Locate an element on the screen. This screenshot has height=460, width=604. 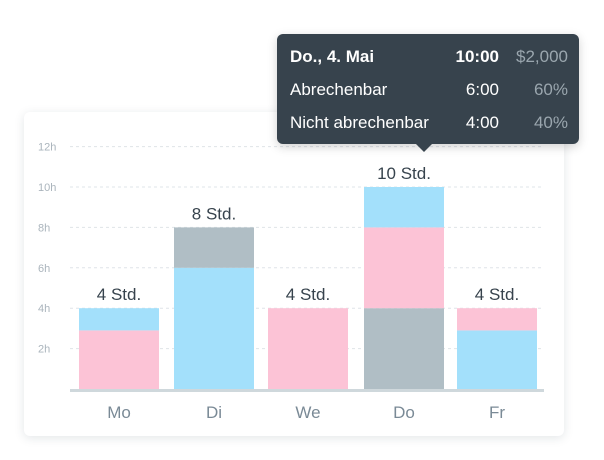
y-tick-label: 4h is located at coordinates (44, 309).